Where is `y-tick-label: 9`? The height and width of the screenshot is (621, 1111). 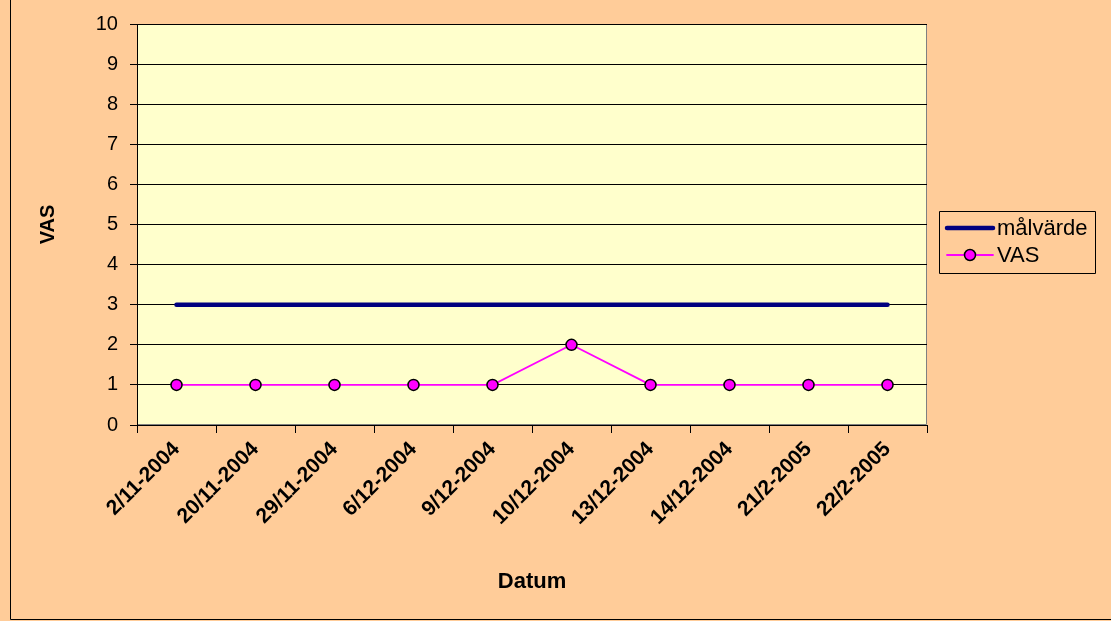 y-tick-label: 9 is located at coordinates (112, 62).